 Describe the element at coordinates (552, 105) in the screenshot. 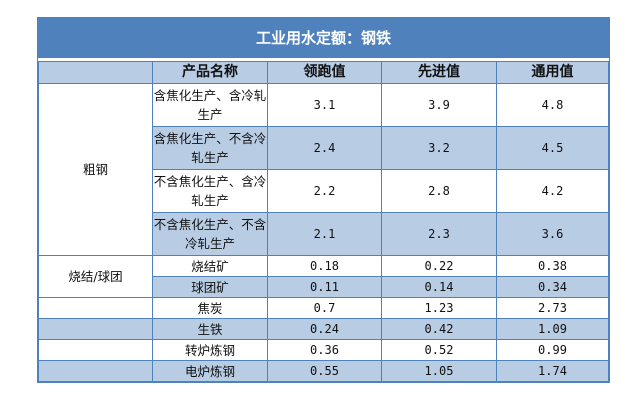

I see `general-value: 4.8` at that location.